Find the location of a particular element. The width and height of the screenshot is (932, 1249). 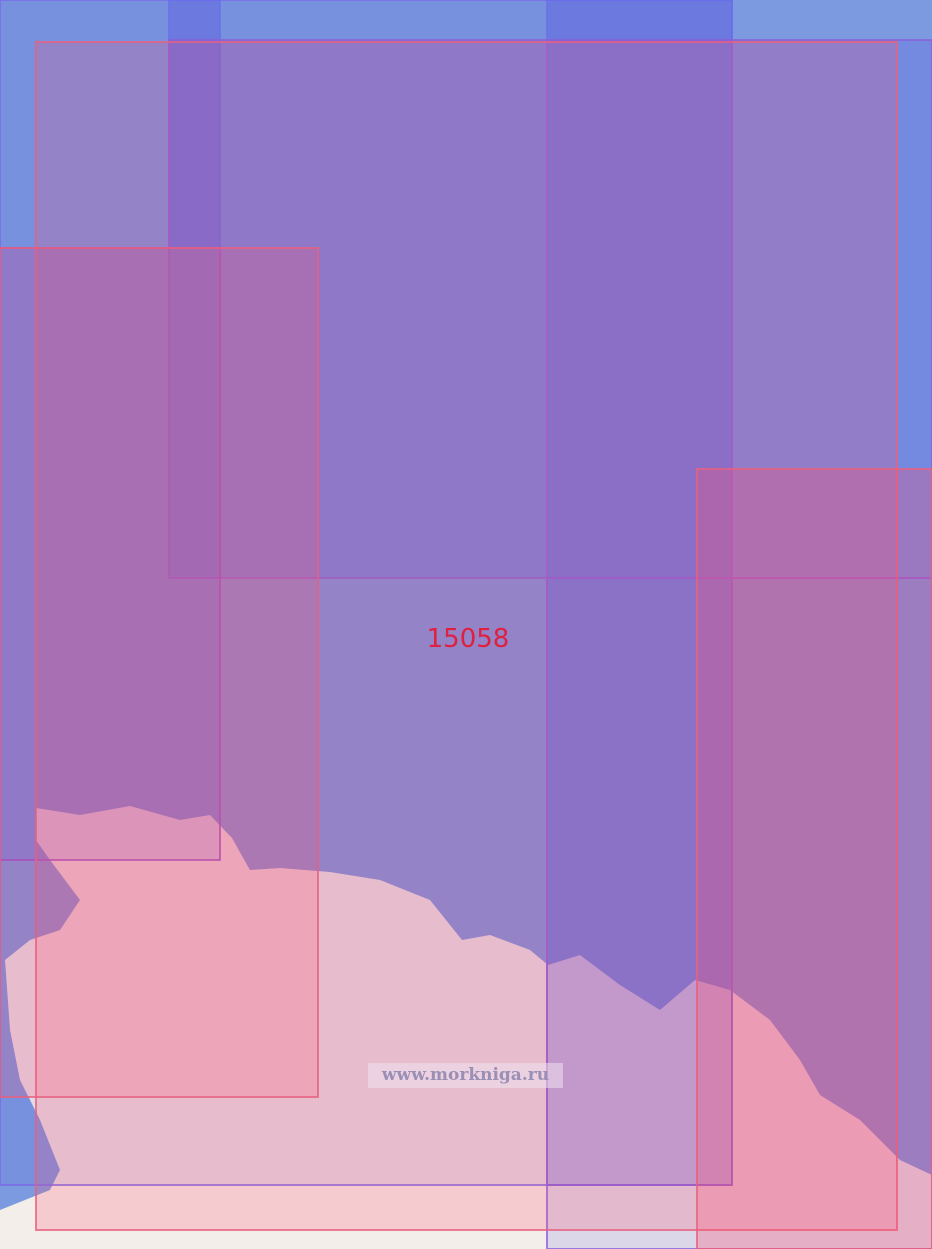

watermark: www.morkniga.ru is located at coordinates (465, 1075).